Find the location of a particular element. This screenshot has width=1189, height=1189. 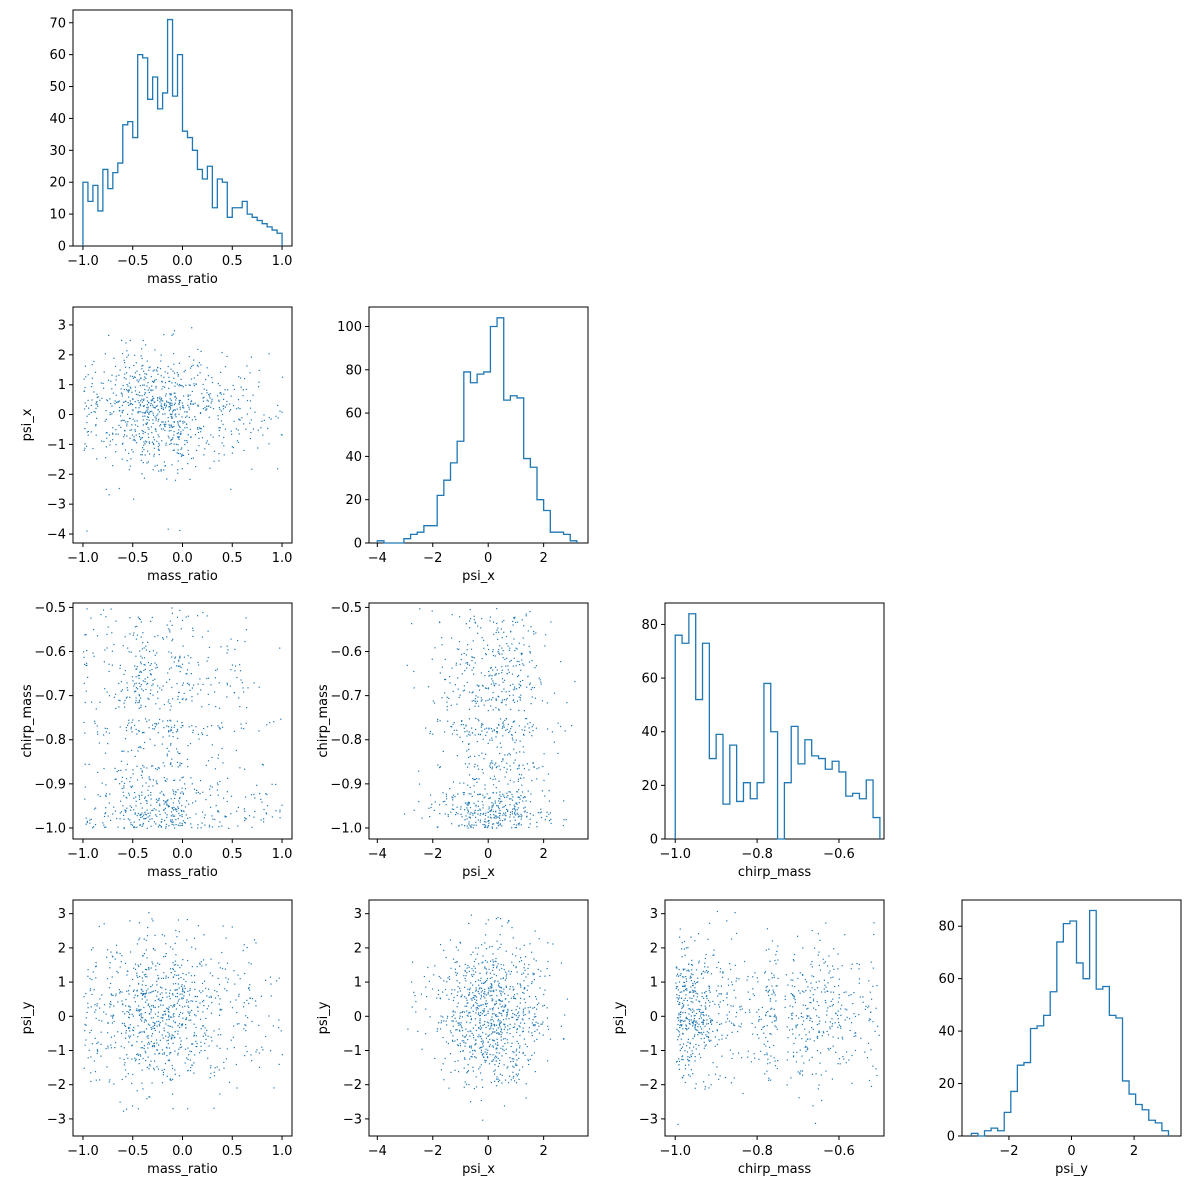

hist-psi_y-xtick-label: −2 is located at coordinates (1008, 1151).